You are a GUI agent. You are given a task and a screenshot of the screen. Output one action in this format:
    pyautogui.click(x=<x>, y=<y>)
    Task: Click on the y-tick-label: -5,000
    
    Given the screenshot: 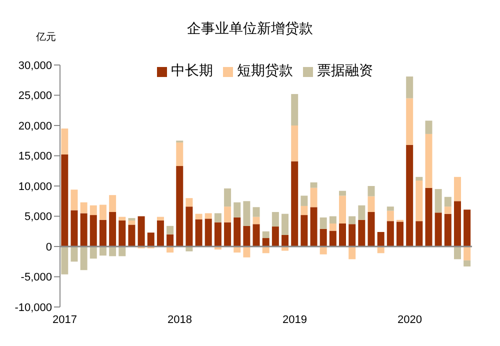 What is the action you would take?
    pyautogui.click(x=36, y=278)
    